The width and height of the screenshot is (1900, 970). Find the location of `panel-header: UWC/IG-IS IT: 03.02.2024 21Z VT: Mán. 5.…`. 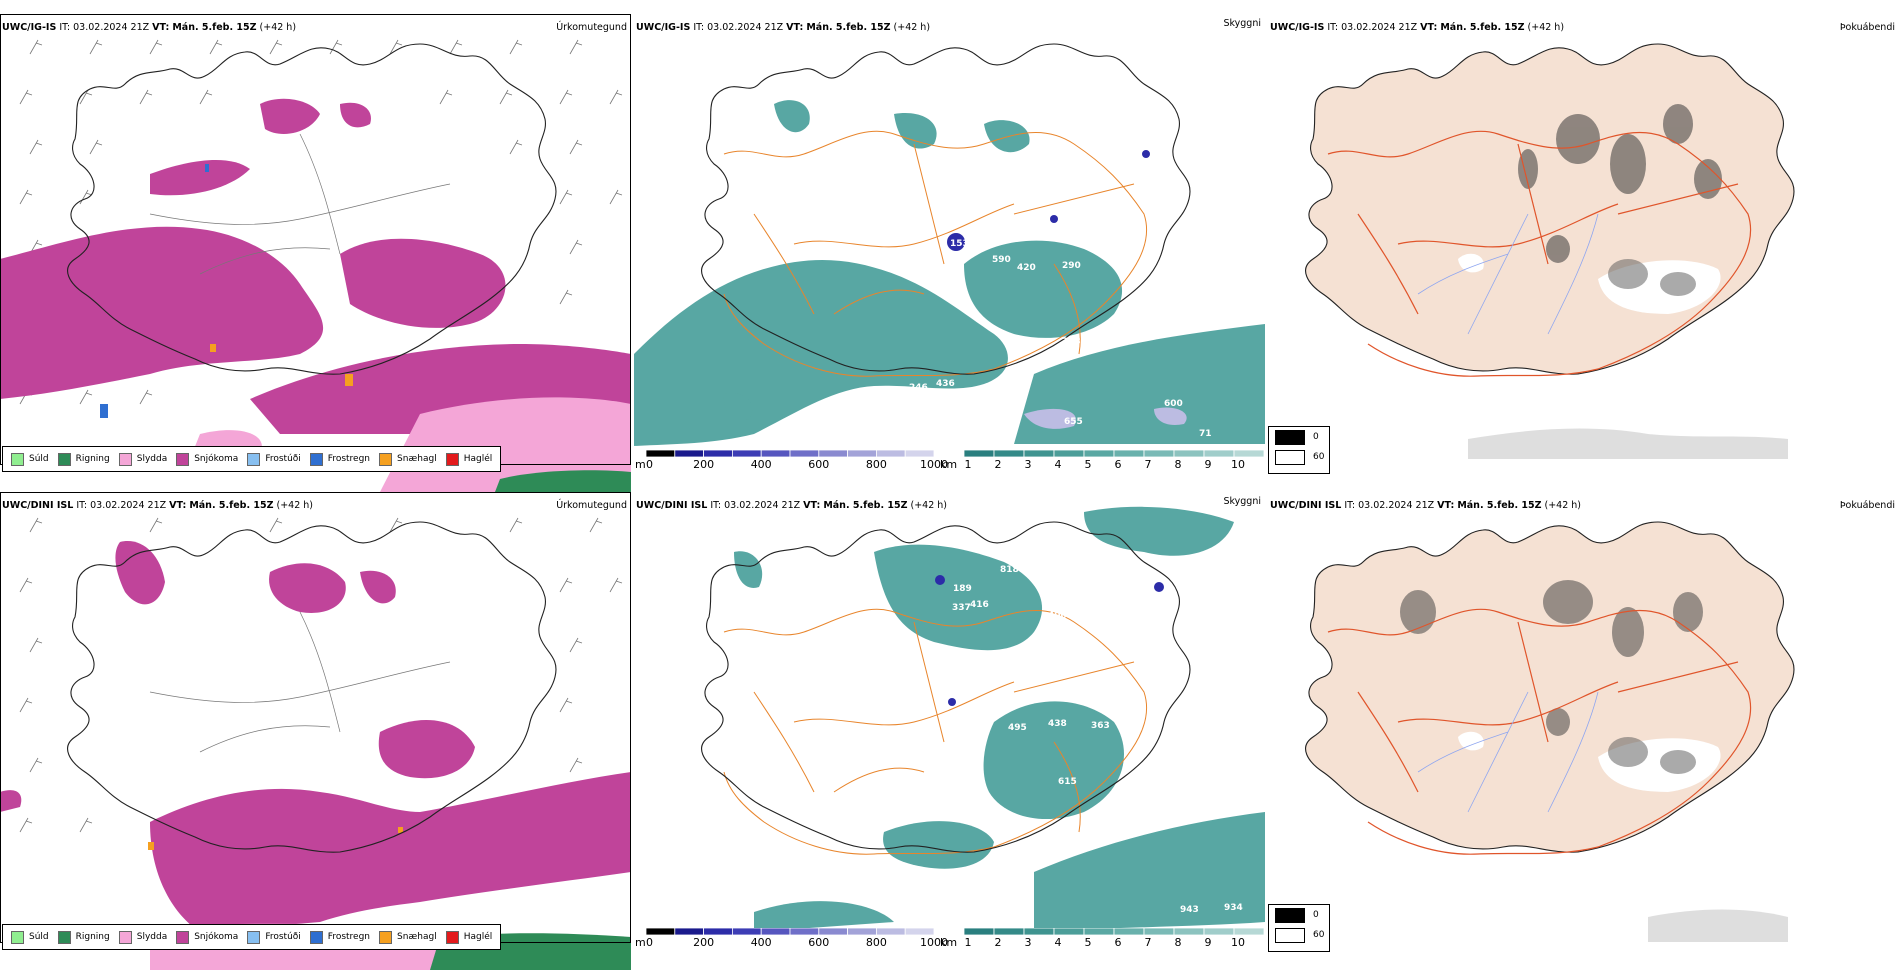

panel-header: UWC/IG-IS IT: 03.02.2024 21Z VT: Mán. 5.… is located at coordinates (1417, 27).